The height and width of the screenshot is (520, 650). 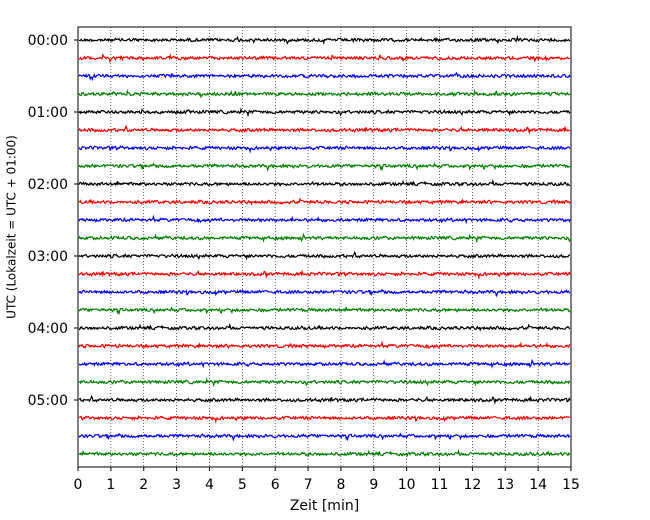 I want to click on x-axis-label: Zeit [min], so click(x=324, y=506).